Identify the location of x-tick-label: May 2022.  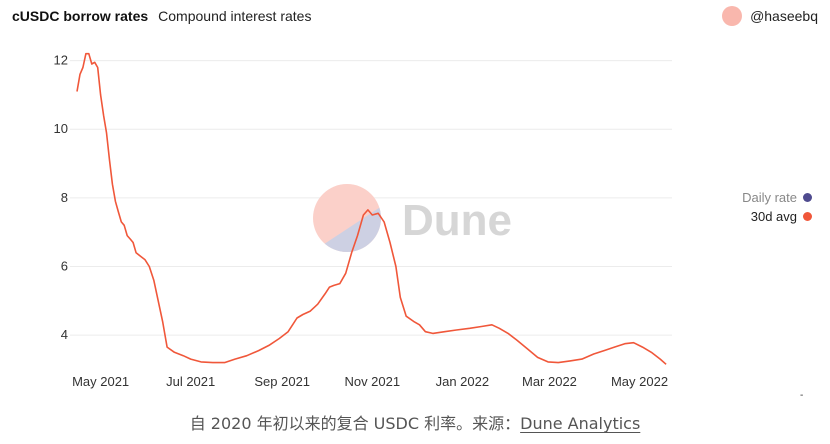
(639, 381).